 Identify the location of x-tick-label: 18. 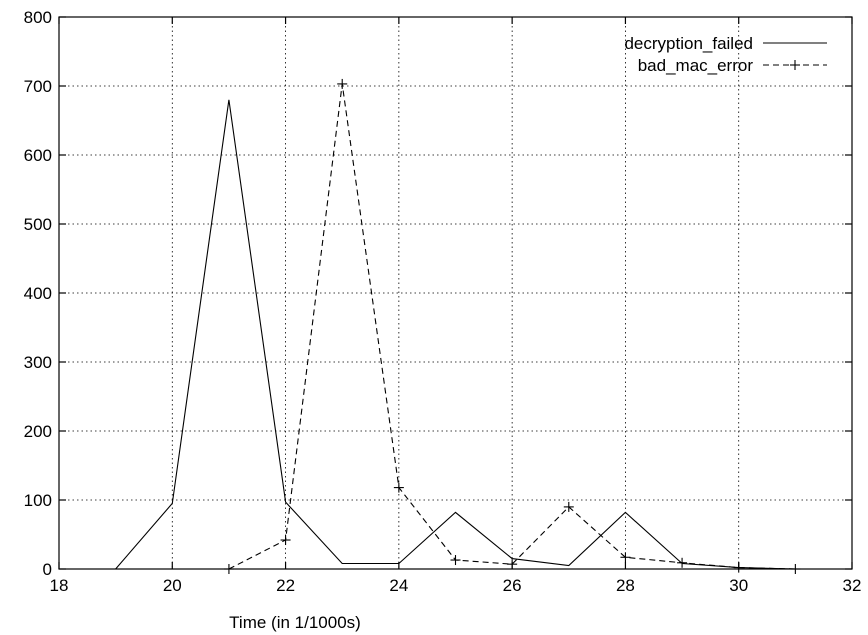
(59, 585).